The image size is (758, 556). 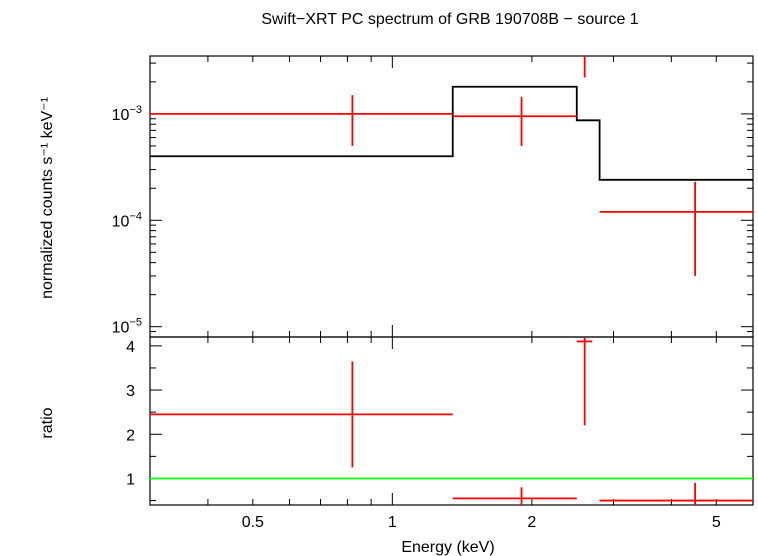 I want to click on x-tick-label: 1, so click(x=392, y=522).